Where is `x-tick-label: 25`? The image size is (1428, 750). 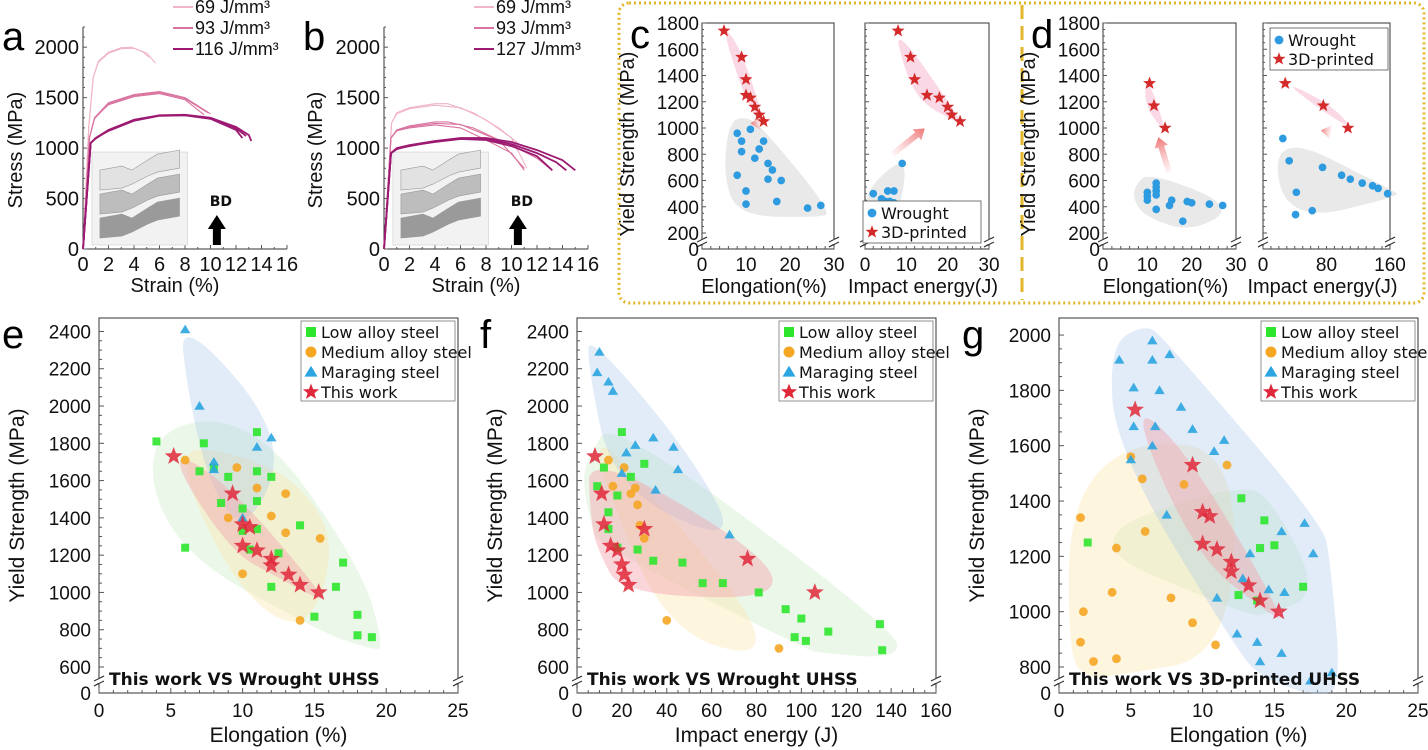 x-tick-label: 25 is located at coordinates (1417, 711).